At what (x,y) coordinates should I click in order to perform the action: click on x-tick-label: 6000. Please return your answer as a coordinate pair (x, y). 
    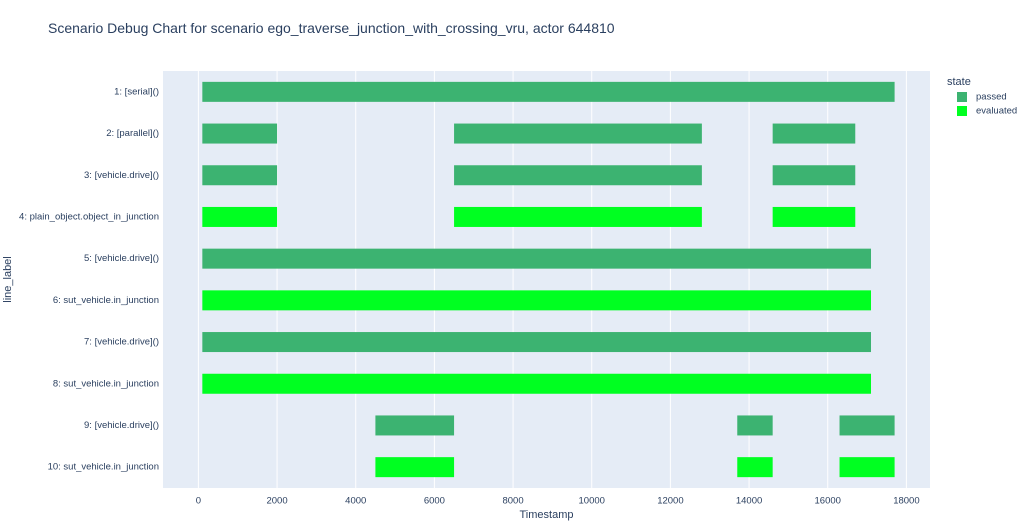
    Looking at the image, I should click on (434, 500).